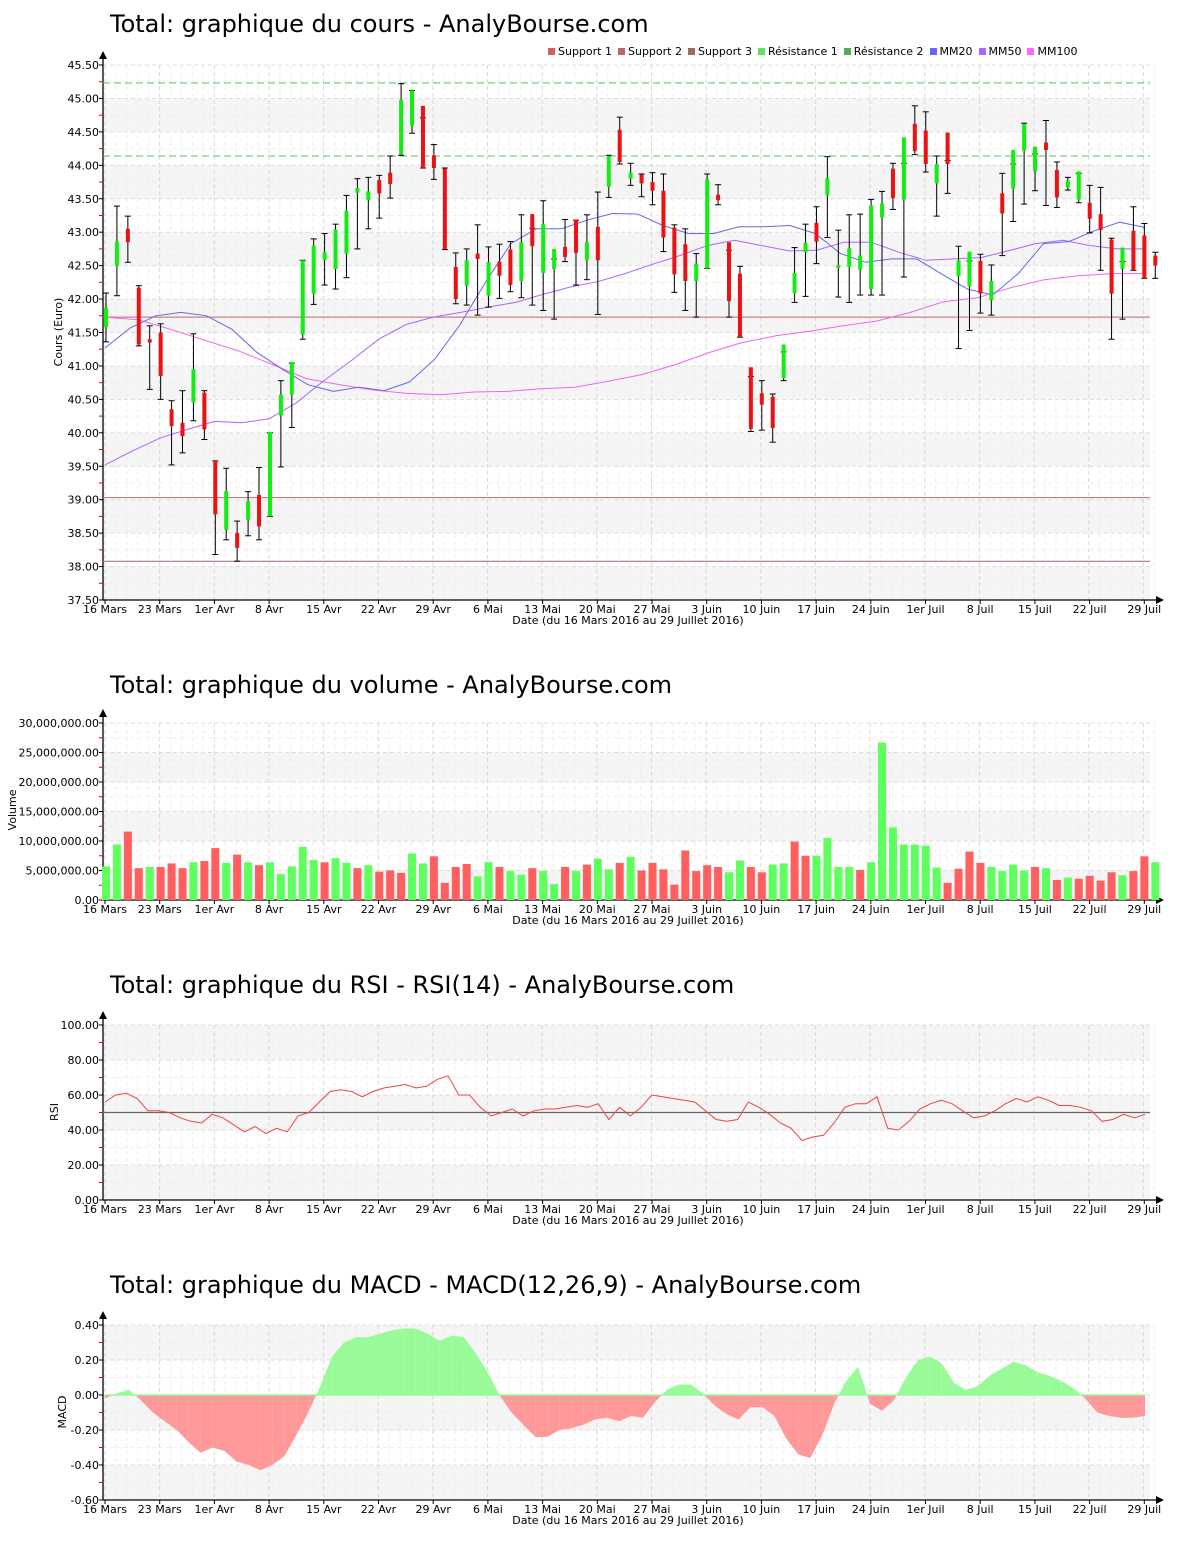 The image size is (1200, 1550). Describe the element at coordinates (62, 1412) in the screenshot. I see `svg-text: MACD` at that location.